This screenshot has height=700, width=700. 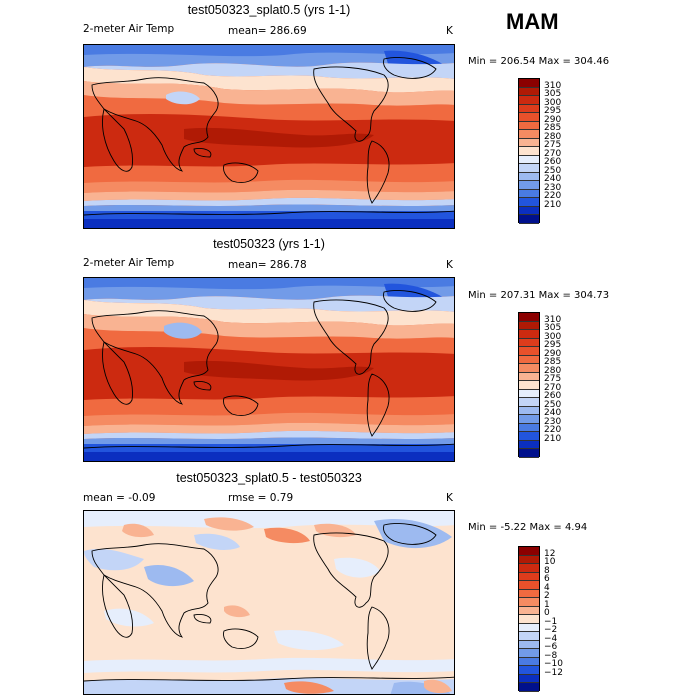 I want to click on panel-2-map, so click(x=269, y=369).